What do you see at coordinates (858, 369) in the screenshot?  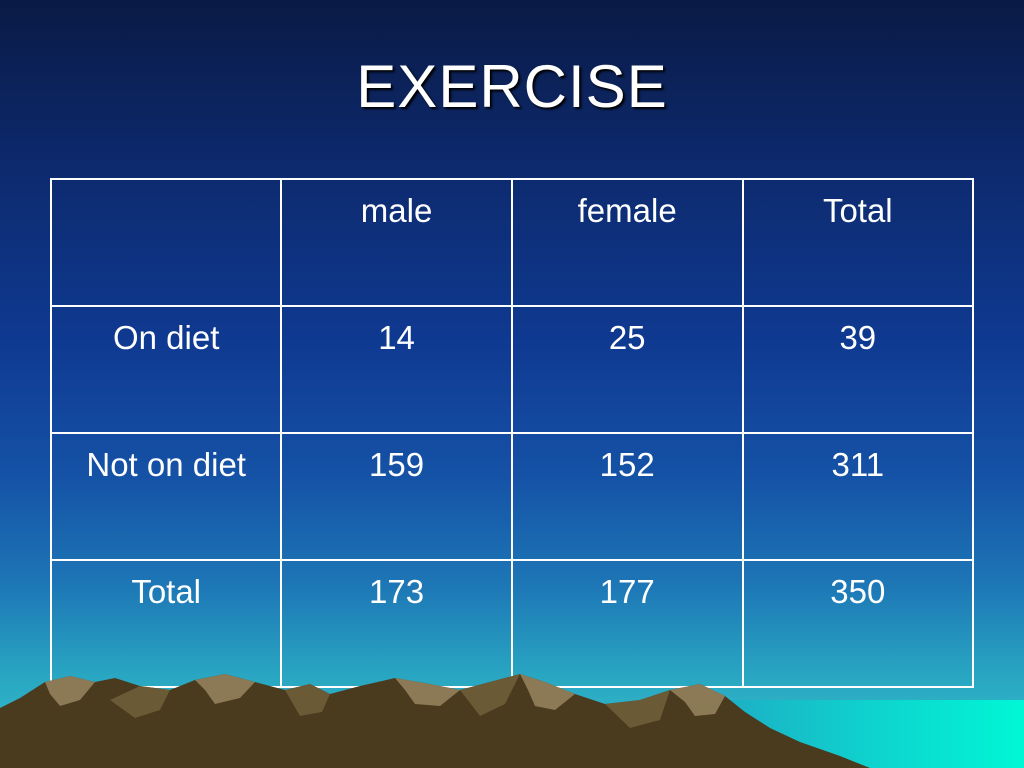 I see `table-cell: 39` at bounding box center [858, 369].